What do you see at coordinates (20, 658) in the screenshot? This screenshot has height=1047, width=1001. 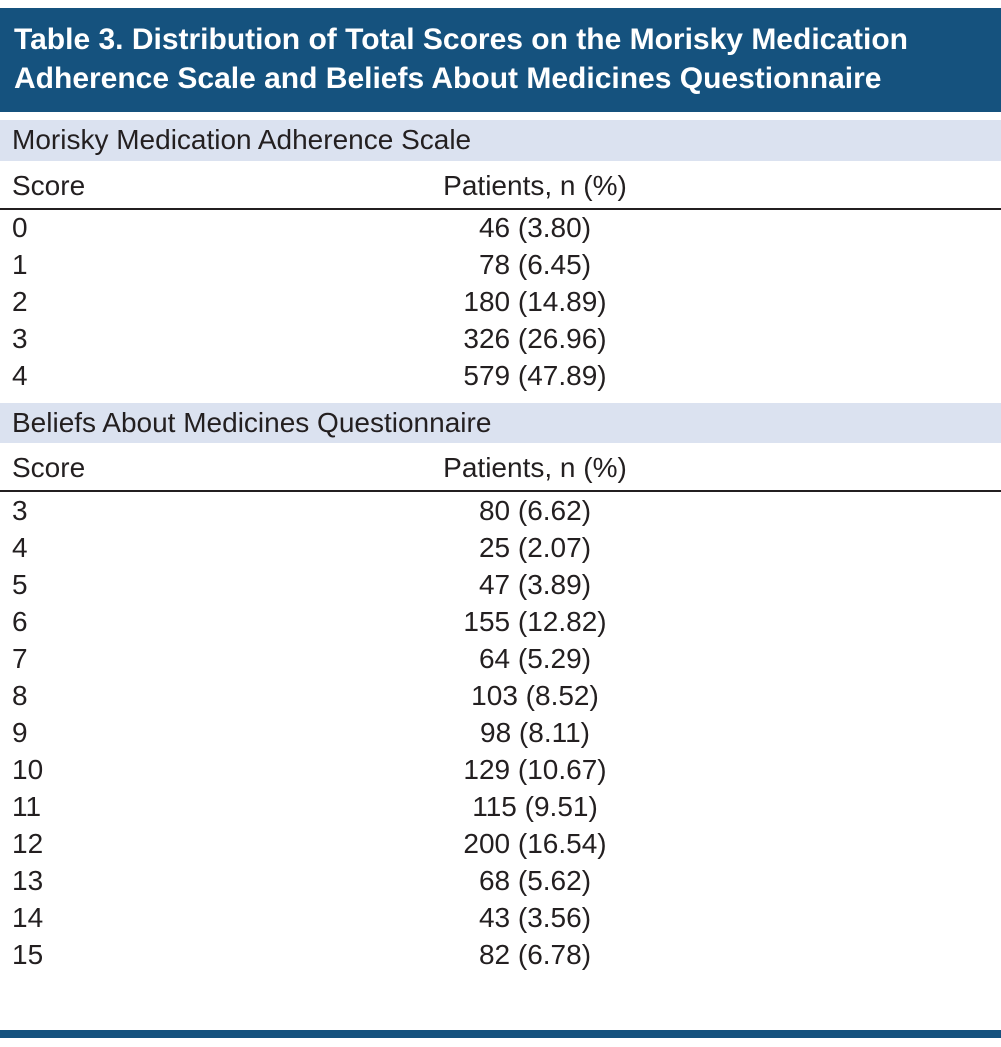 I see `score-cell: 7` at bounding box center [20, 658].